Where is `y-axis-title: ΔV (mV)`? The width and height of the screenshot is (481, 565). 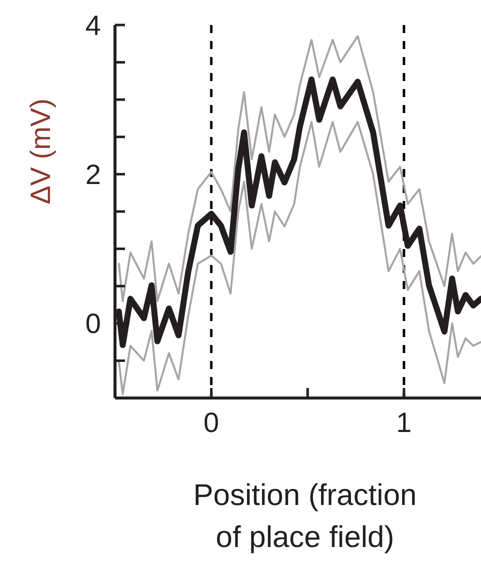 y-axis-title: ΔV (mV) is located at coordinates (40, 151).